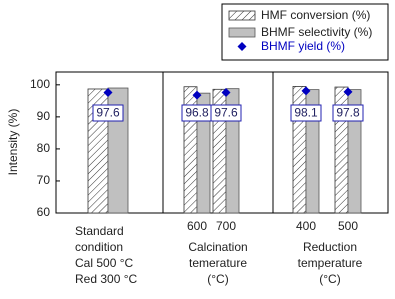 Image resolution: width=395 pixels, height=299 pixels. I want to click on y-tick-label: 90, so click(44, 116).